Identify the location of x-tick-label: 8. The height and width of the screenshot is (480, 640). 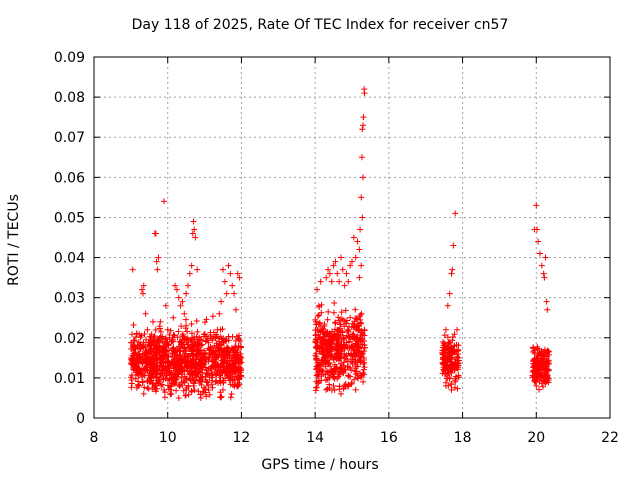
(94, 438).